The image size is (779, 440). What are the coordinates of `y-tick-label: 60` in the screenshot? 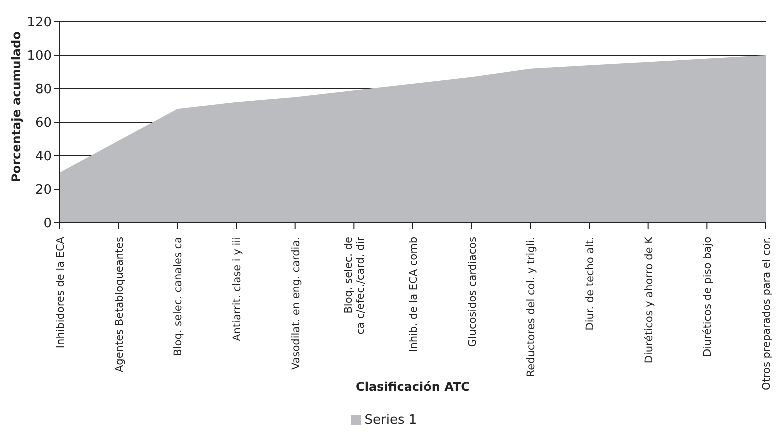 It's located at (43, 124).